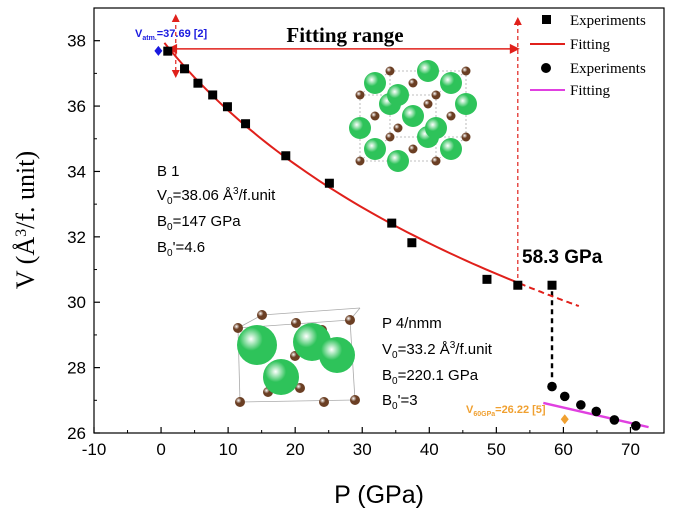 The image size is (675, 514). What do you see at coordinates (76, 433) in the screenshot?
I see `y-tick-label: 26` at bounding box center [76, 433].